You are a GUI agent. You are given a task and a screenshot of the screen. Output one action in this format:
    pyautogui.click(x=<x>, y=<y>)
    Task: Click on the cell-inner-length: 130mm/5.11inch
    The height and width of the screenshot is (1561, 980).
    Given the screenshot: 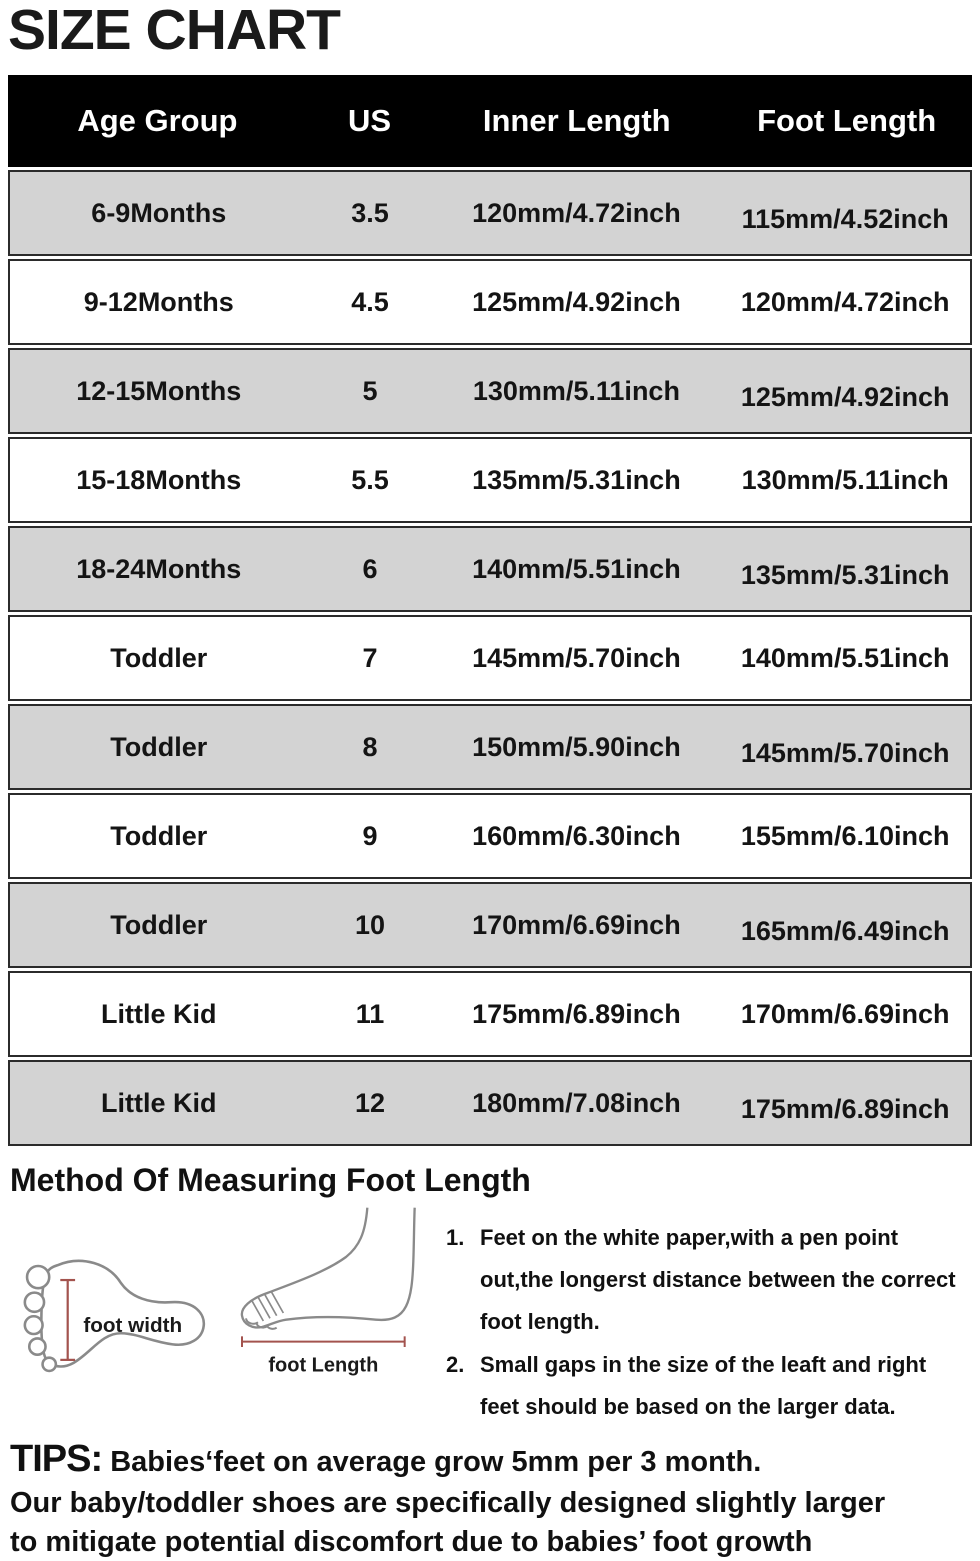 What is the action you would take?
    pyautogui.click(x=576, y=390)
    